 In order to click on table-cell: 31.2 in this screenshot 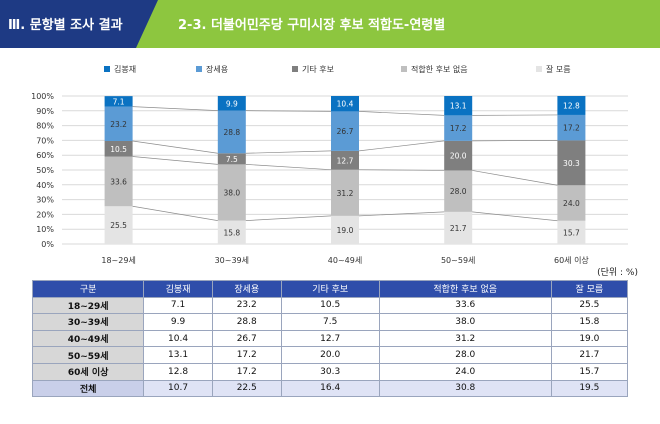, I will do `click(465, 338)`.